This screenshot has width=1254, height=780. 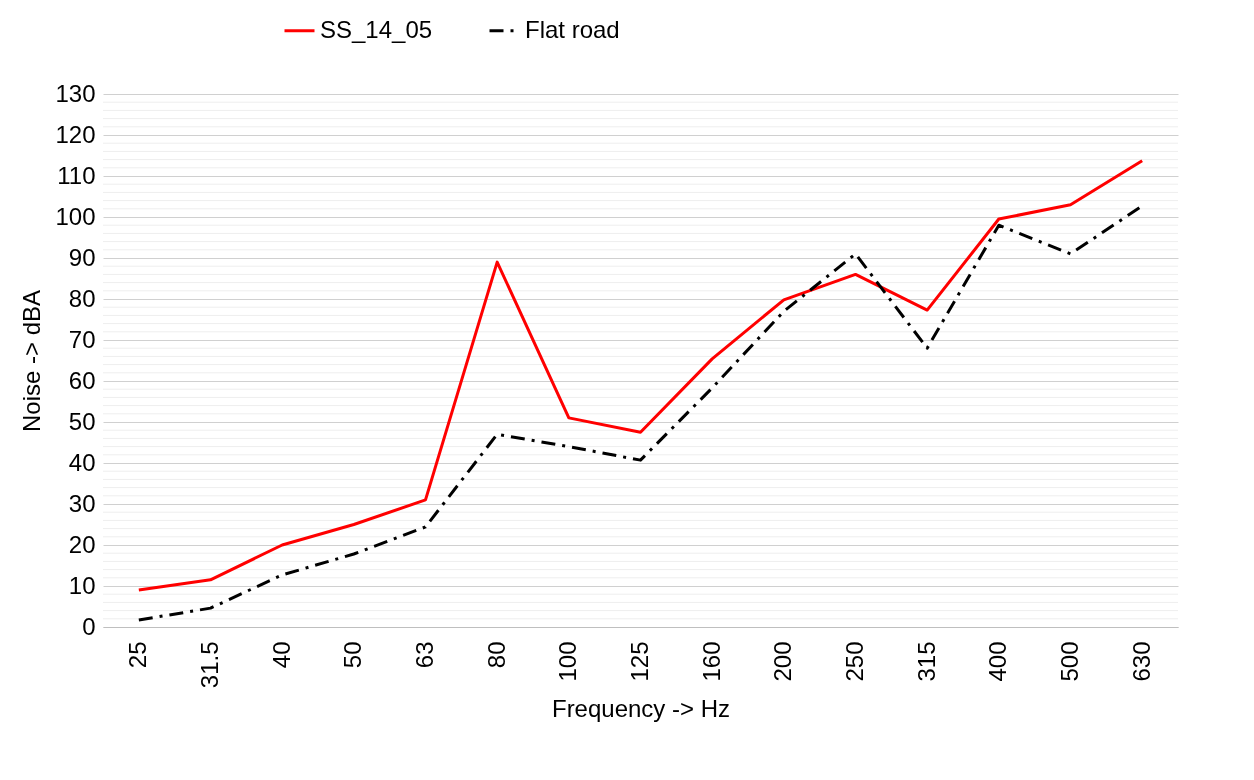 I want to click on x-axis-title: Frequency -> Hz, so click(x=641, y=709).